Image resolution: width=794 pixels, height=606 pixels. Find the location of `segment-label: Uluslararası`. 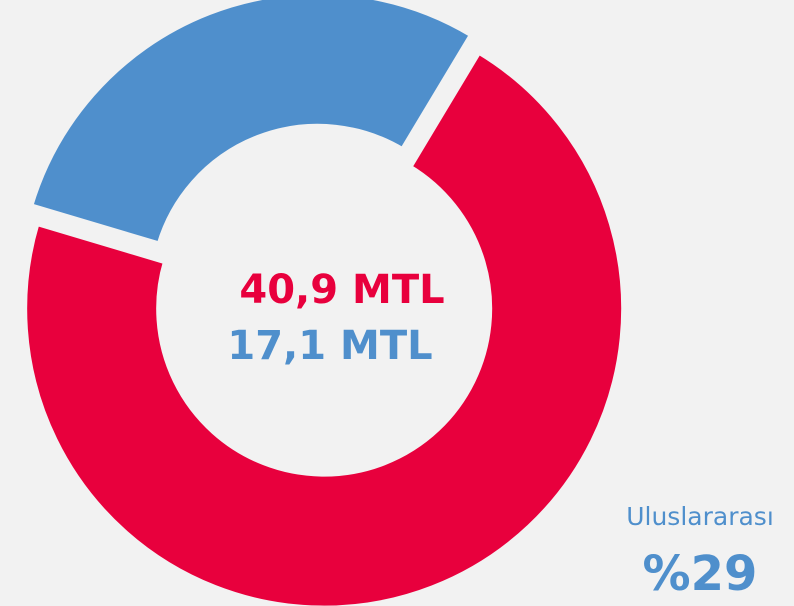

segment-label: Uluslararası is located at coordinates (700, 516).